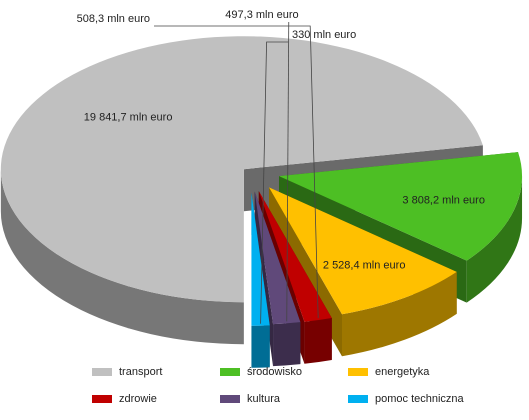  I want to click on legend-item-energetyka: energetyka, so click(388, 372).